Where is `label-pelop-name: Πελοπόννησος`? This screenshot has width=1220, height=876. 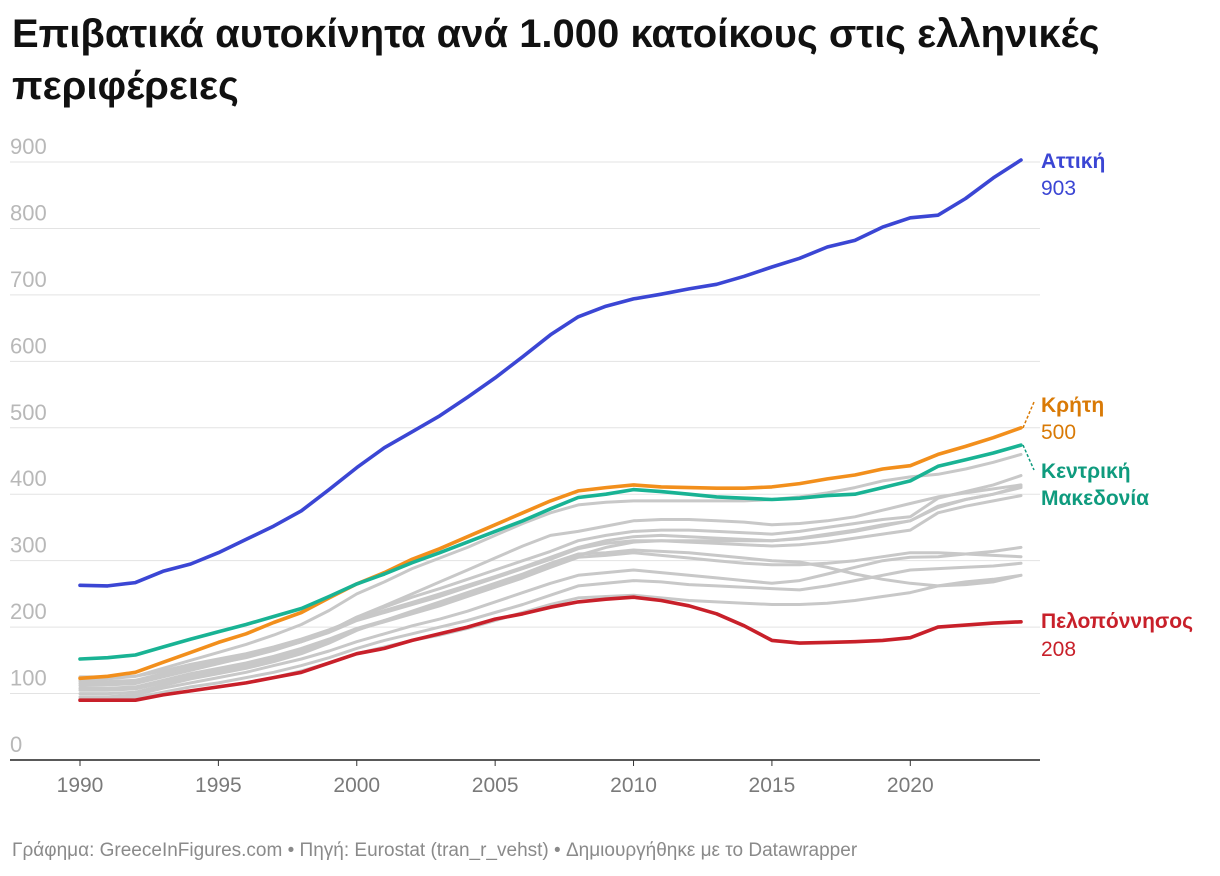
label-pelop-name: Πελοπόννησος is located at coordinates (1117, 621).